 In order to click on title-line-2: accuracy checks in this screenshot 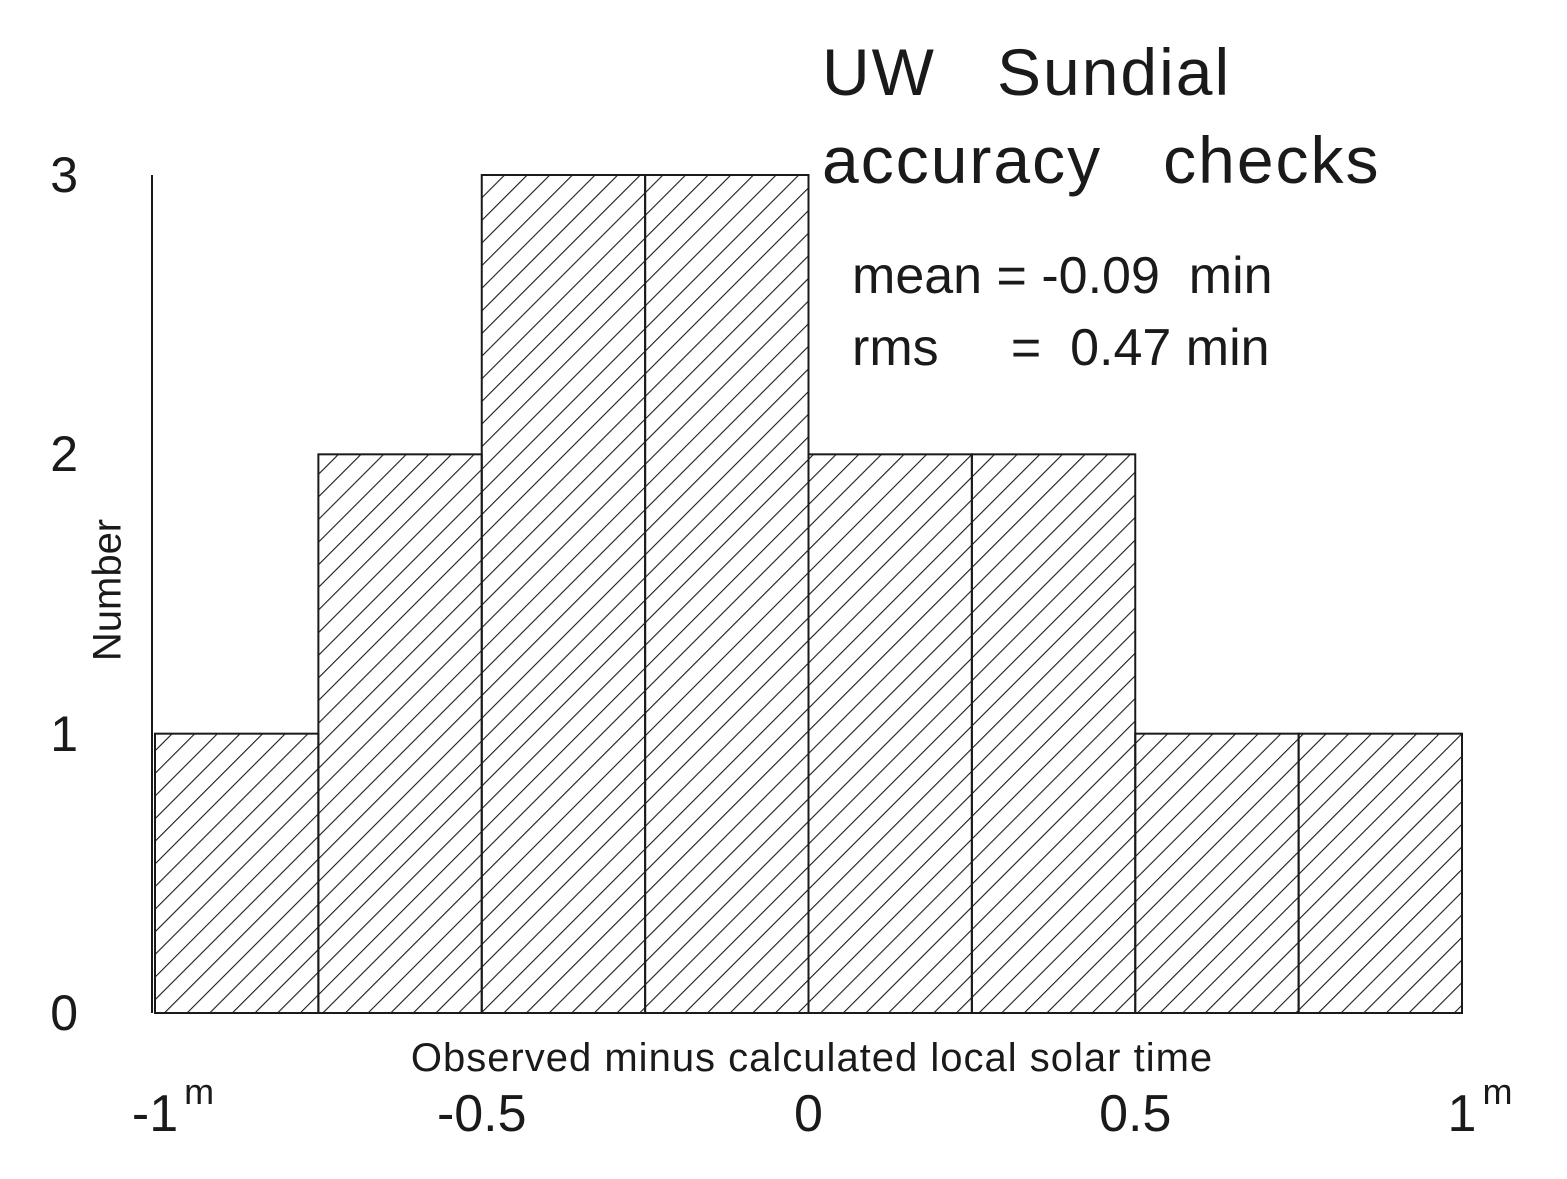, I will do `click(1101, 160)`.